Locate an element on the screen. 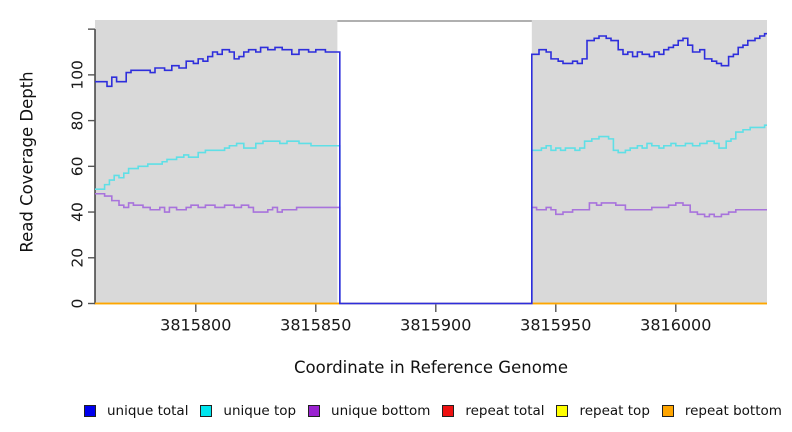 The image size is (792, 432). legend-swatch-unique-top-icon is located at coordinates (206, 411).